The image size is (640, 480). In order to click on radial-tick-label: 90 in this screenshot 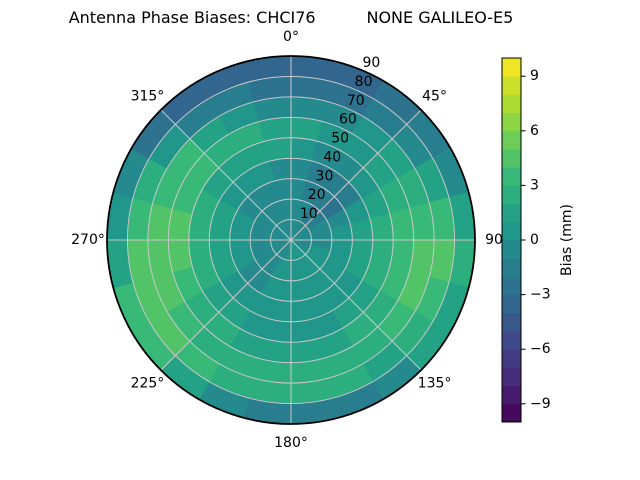, I will do `click(371, 63)`.